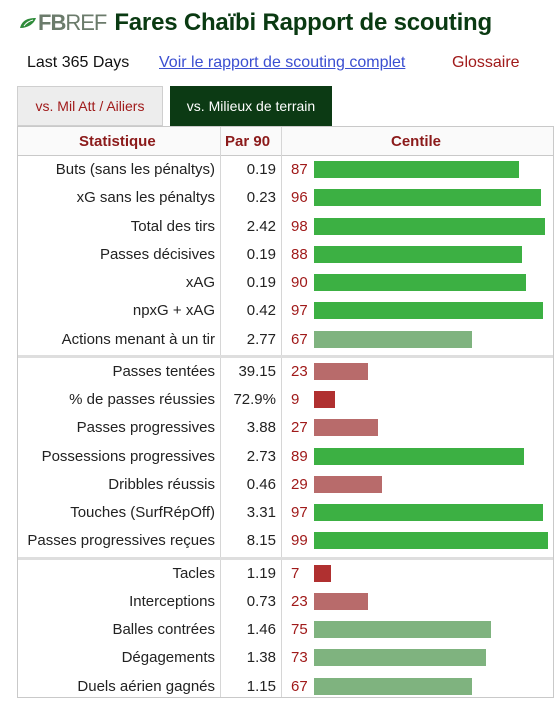  Describe the element at coordinates (173, 311) in the screenshot. I see `stat-name: npxG + xAG` at that location.